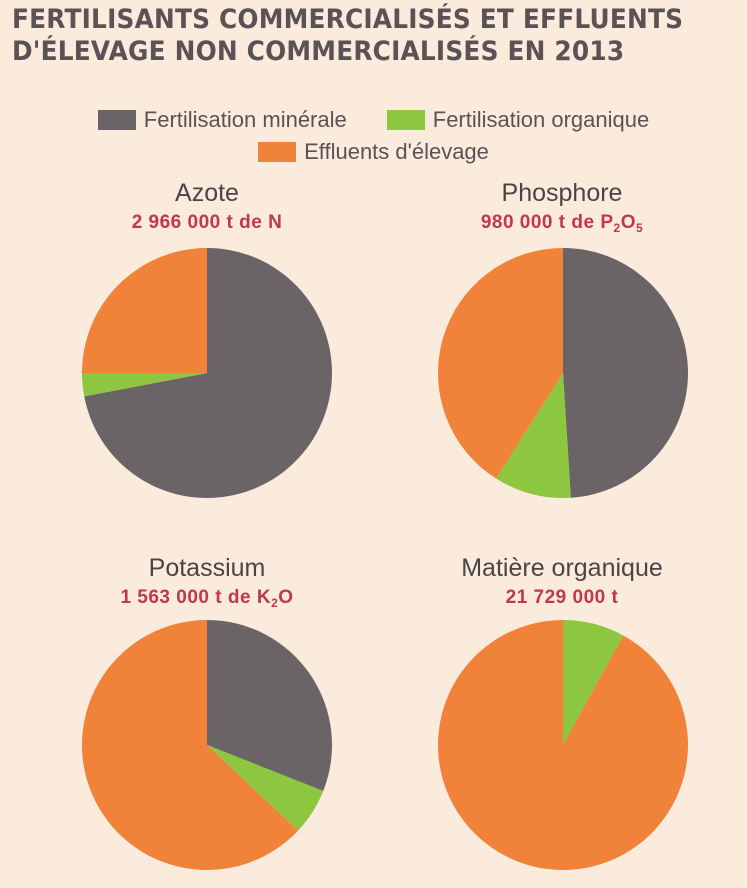 This screenshot has width=747, height=888. Describe the element at coordinates (562, 597) in the screenshot. I see `pie-total-matiere-organique: 21 729 000 t` at that location.